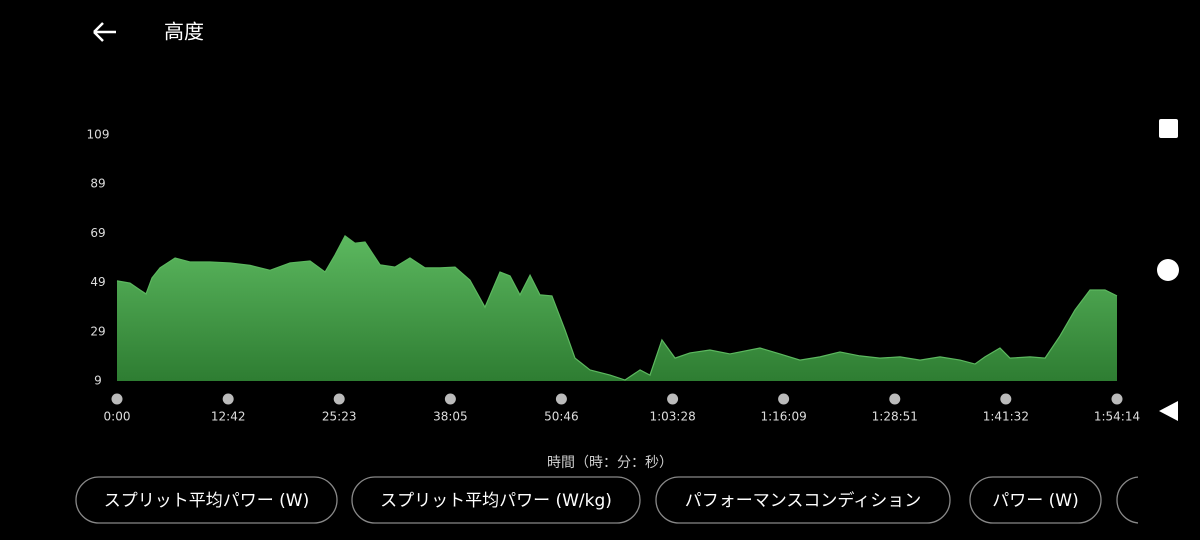 The height and width of the screenshot is (540, 1200). What do you see at coordinates (97, 184) in the screenshot?
I see `y-tick-label: 89` at bounding box center [97, 184].